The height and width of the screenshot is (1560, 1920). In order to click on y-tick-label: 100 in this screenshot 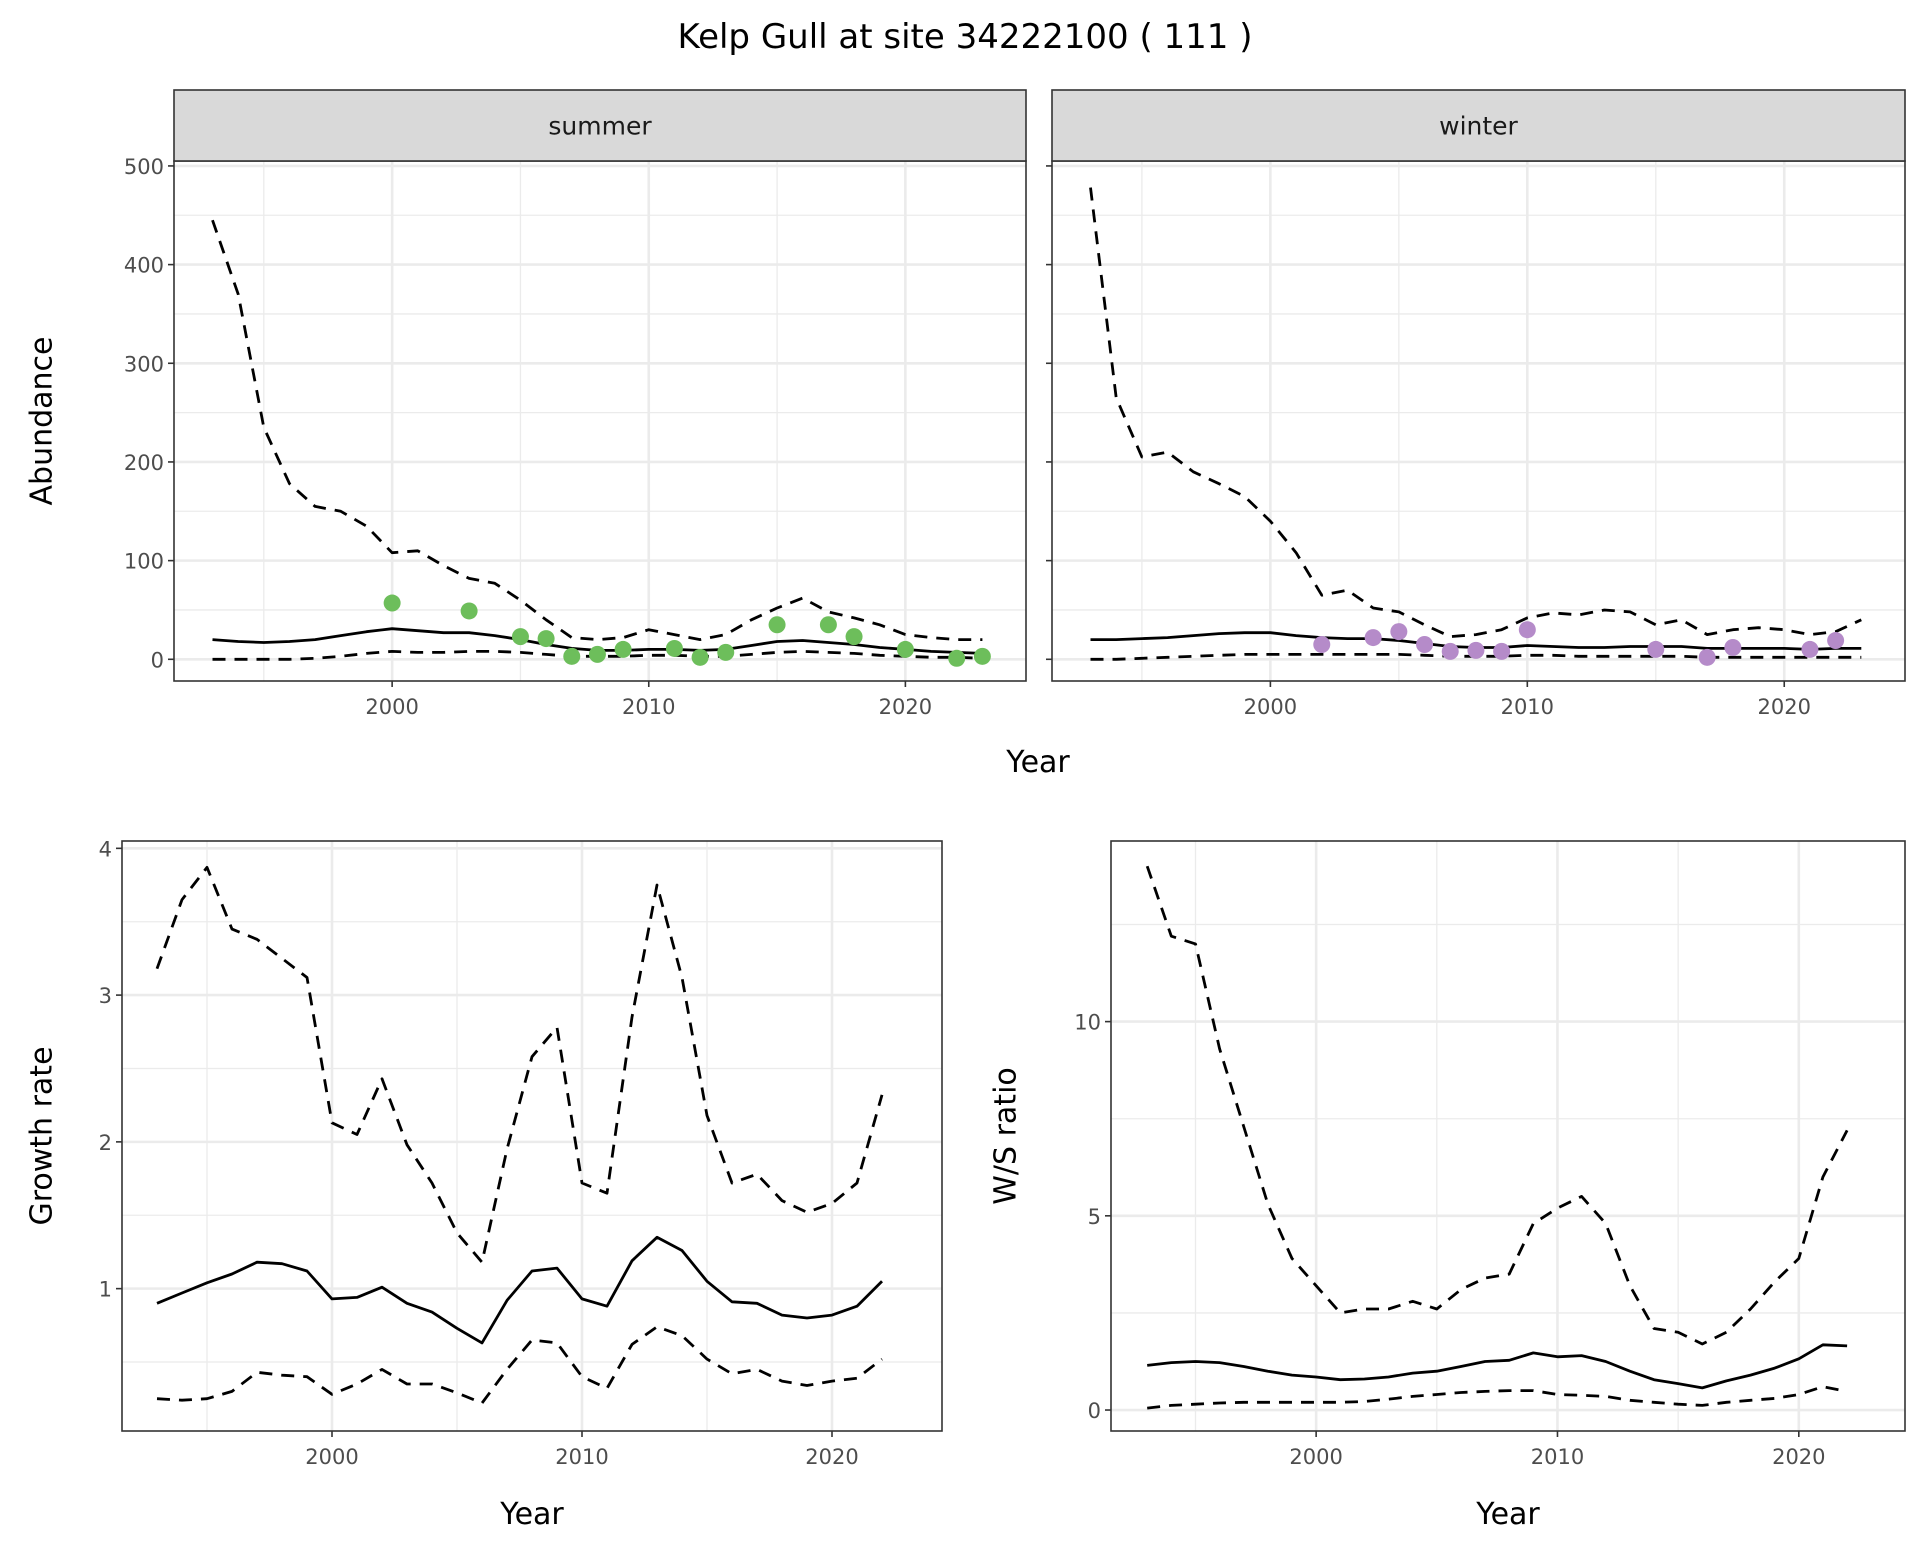, I will do `click(144, 562)`.